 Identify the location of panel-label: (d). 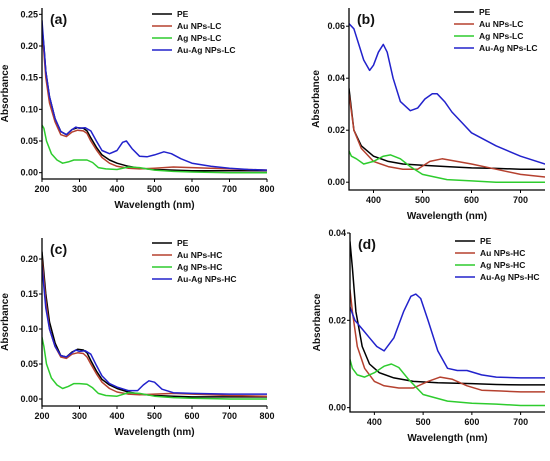
(367, 244).